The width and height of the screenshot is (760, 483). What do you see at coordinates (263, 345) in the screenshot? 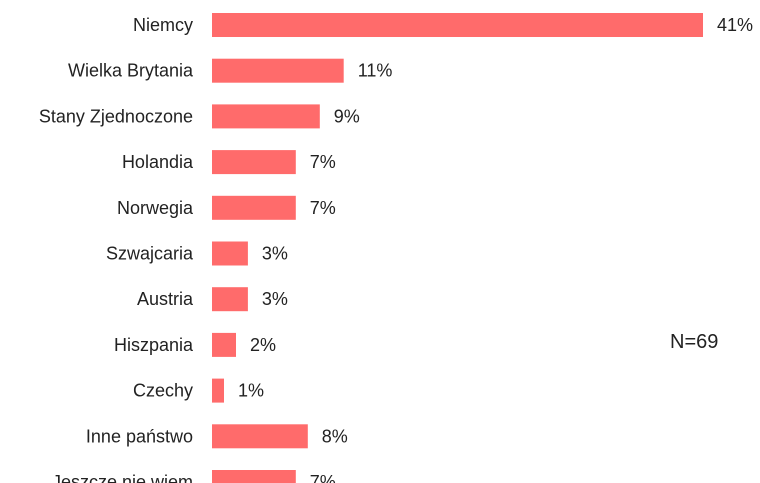
I see `value-label-hiszpania: 2%` at bounding box center [263, 345].